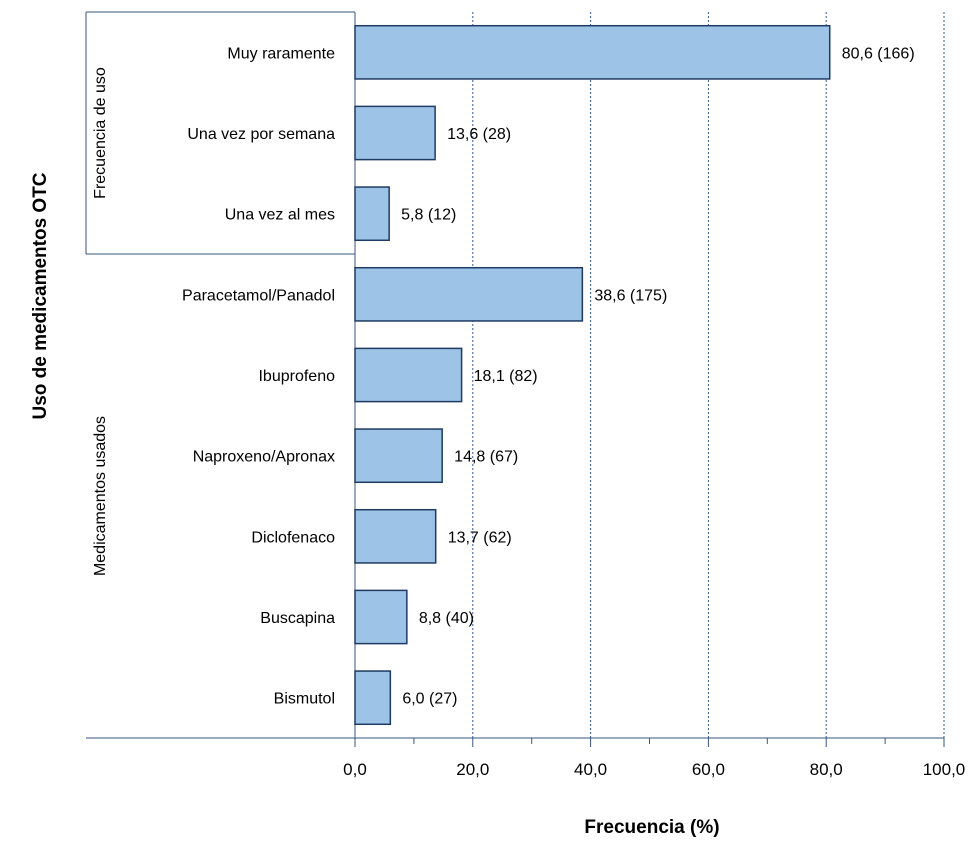  Describe the element at coordinates (472, 769) in the screenshot. I see `x-tick-label: 20,0` at that location.